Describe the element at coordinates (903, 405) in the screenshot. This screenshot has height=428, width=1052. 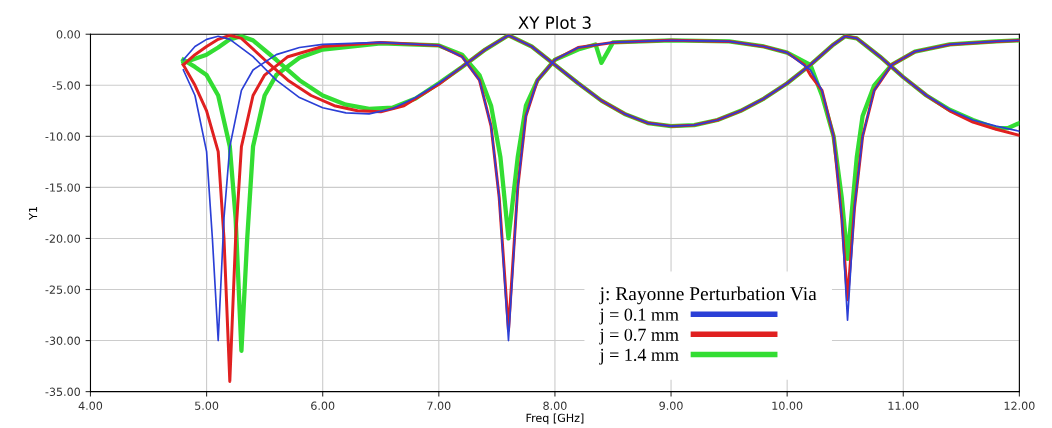
I see `x-tick-label: 11.00` at that location.